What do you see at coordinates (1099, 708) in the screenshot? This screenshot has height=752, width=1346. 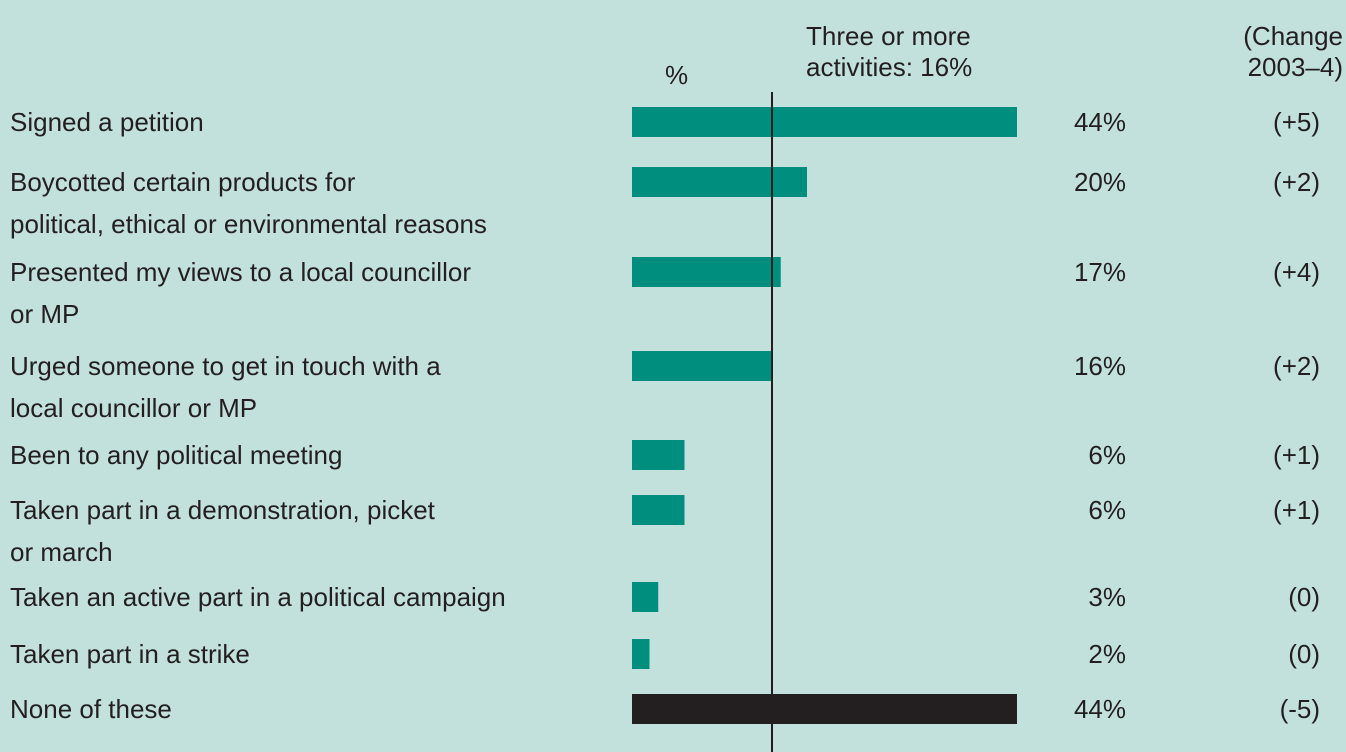 I see `value-label-9: 44%` at bounding box center [1099, 708].